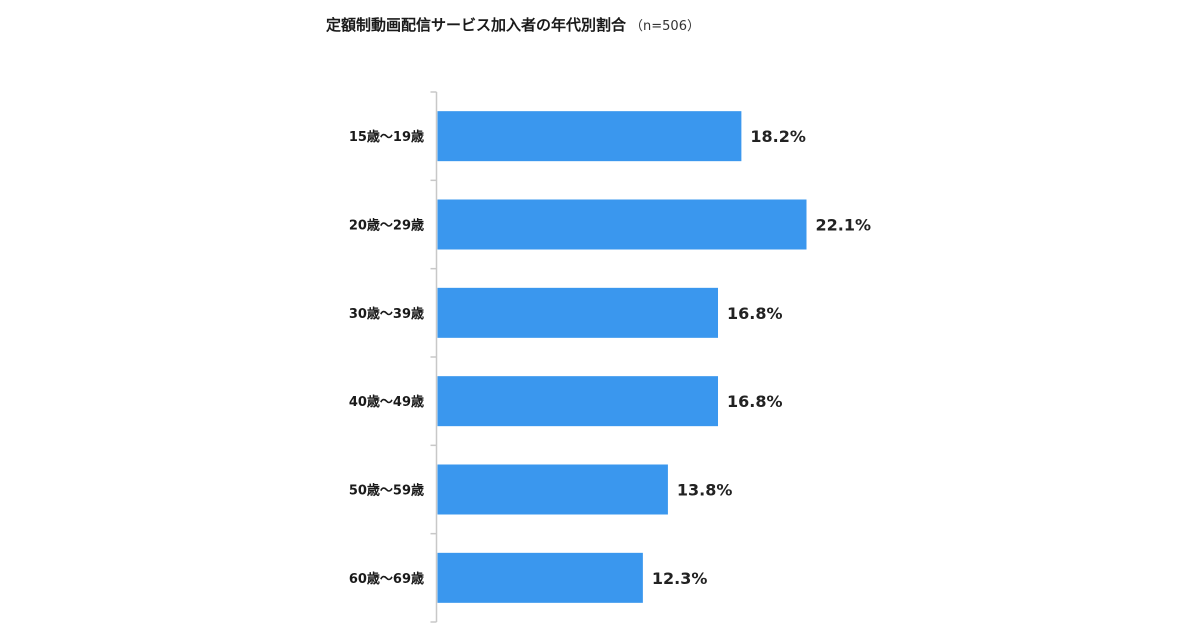 Image resolution: width=1200 pixels, height=630 pixels. I want to click on category-label: 20歳〜29歳, so click(386, 226).